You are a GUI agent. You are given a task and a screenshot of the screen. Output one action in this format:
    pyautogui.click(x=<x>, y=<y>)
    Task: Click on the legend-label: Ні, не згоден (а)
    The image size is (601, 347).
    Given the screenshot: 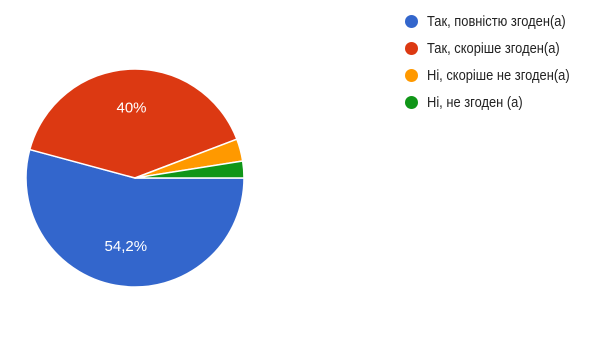 What is the action you would take?
    pyautogui.click(x=475, y=102)
    